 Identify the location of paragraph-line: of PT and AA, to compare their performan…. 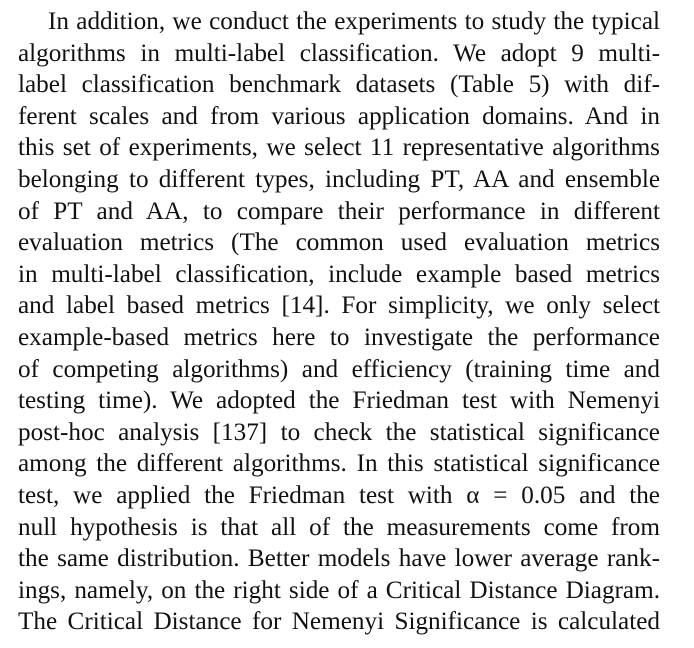
(339, 211).